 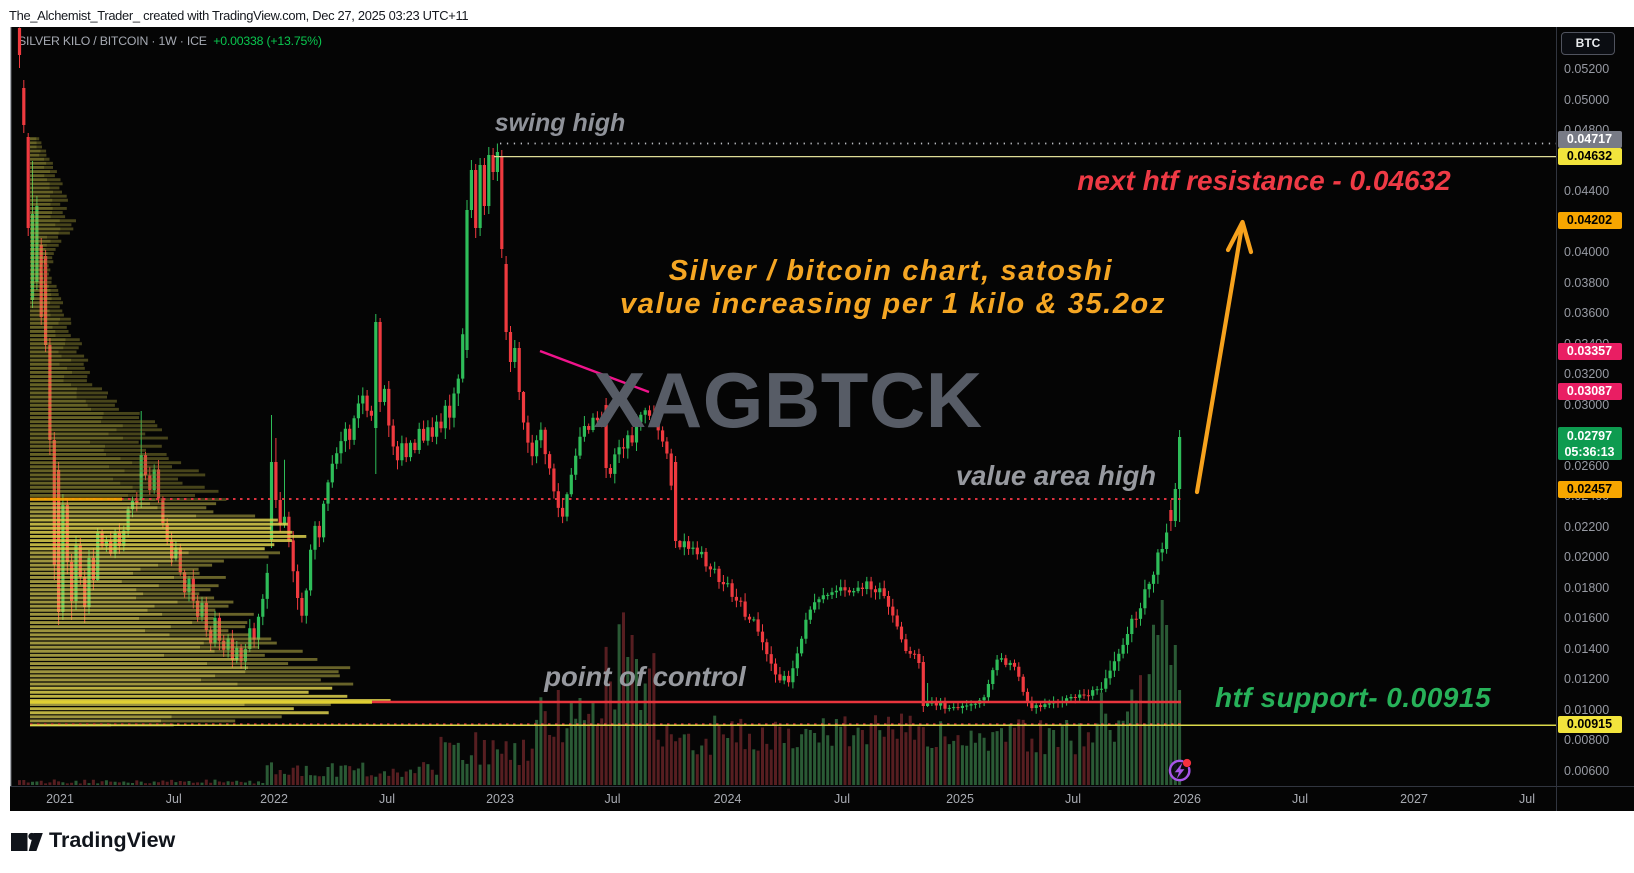 I want to click on svg-text: htf support- 0.00915, so click(x=1353, y=697).